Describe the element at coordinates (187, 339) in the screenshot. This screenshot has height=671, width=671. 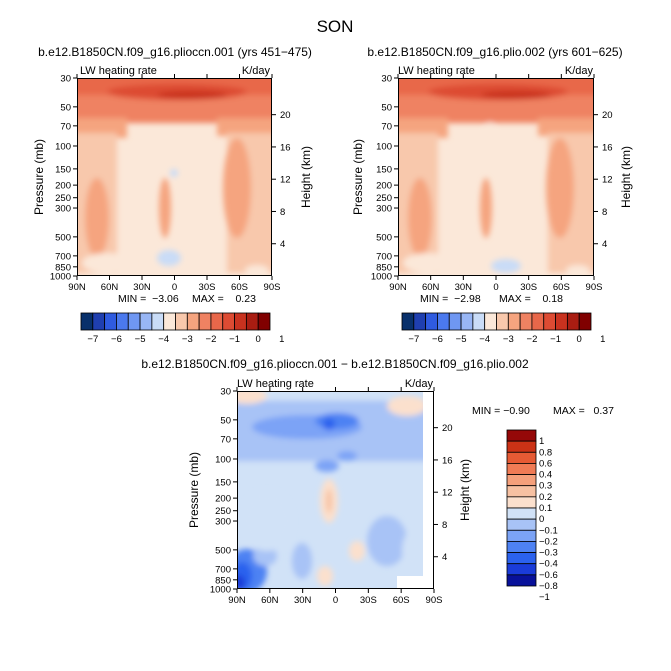
I see `colorbar-label: −3` at that location.